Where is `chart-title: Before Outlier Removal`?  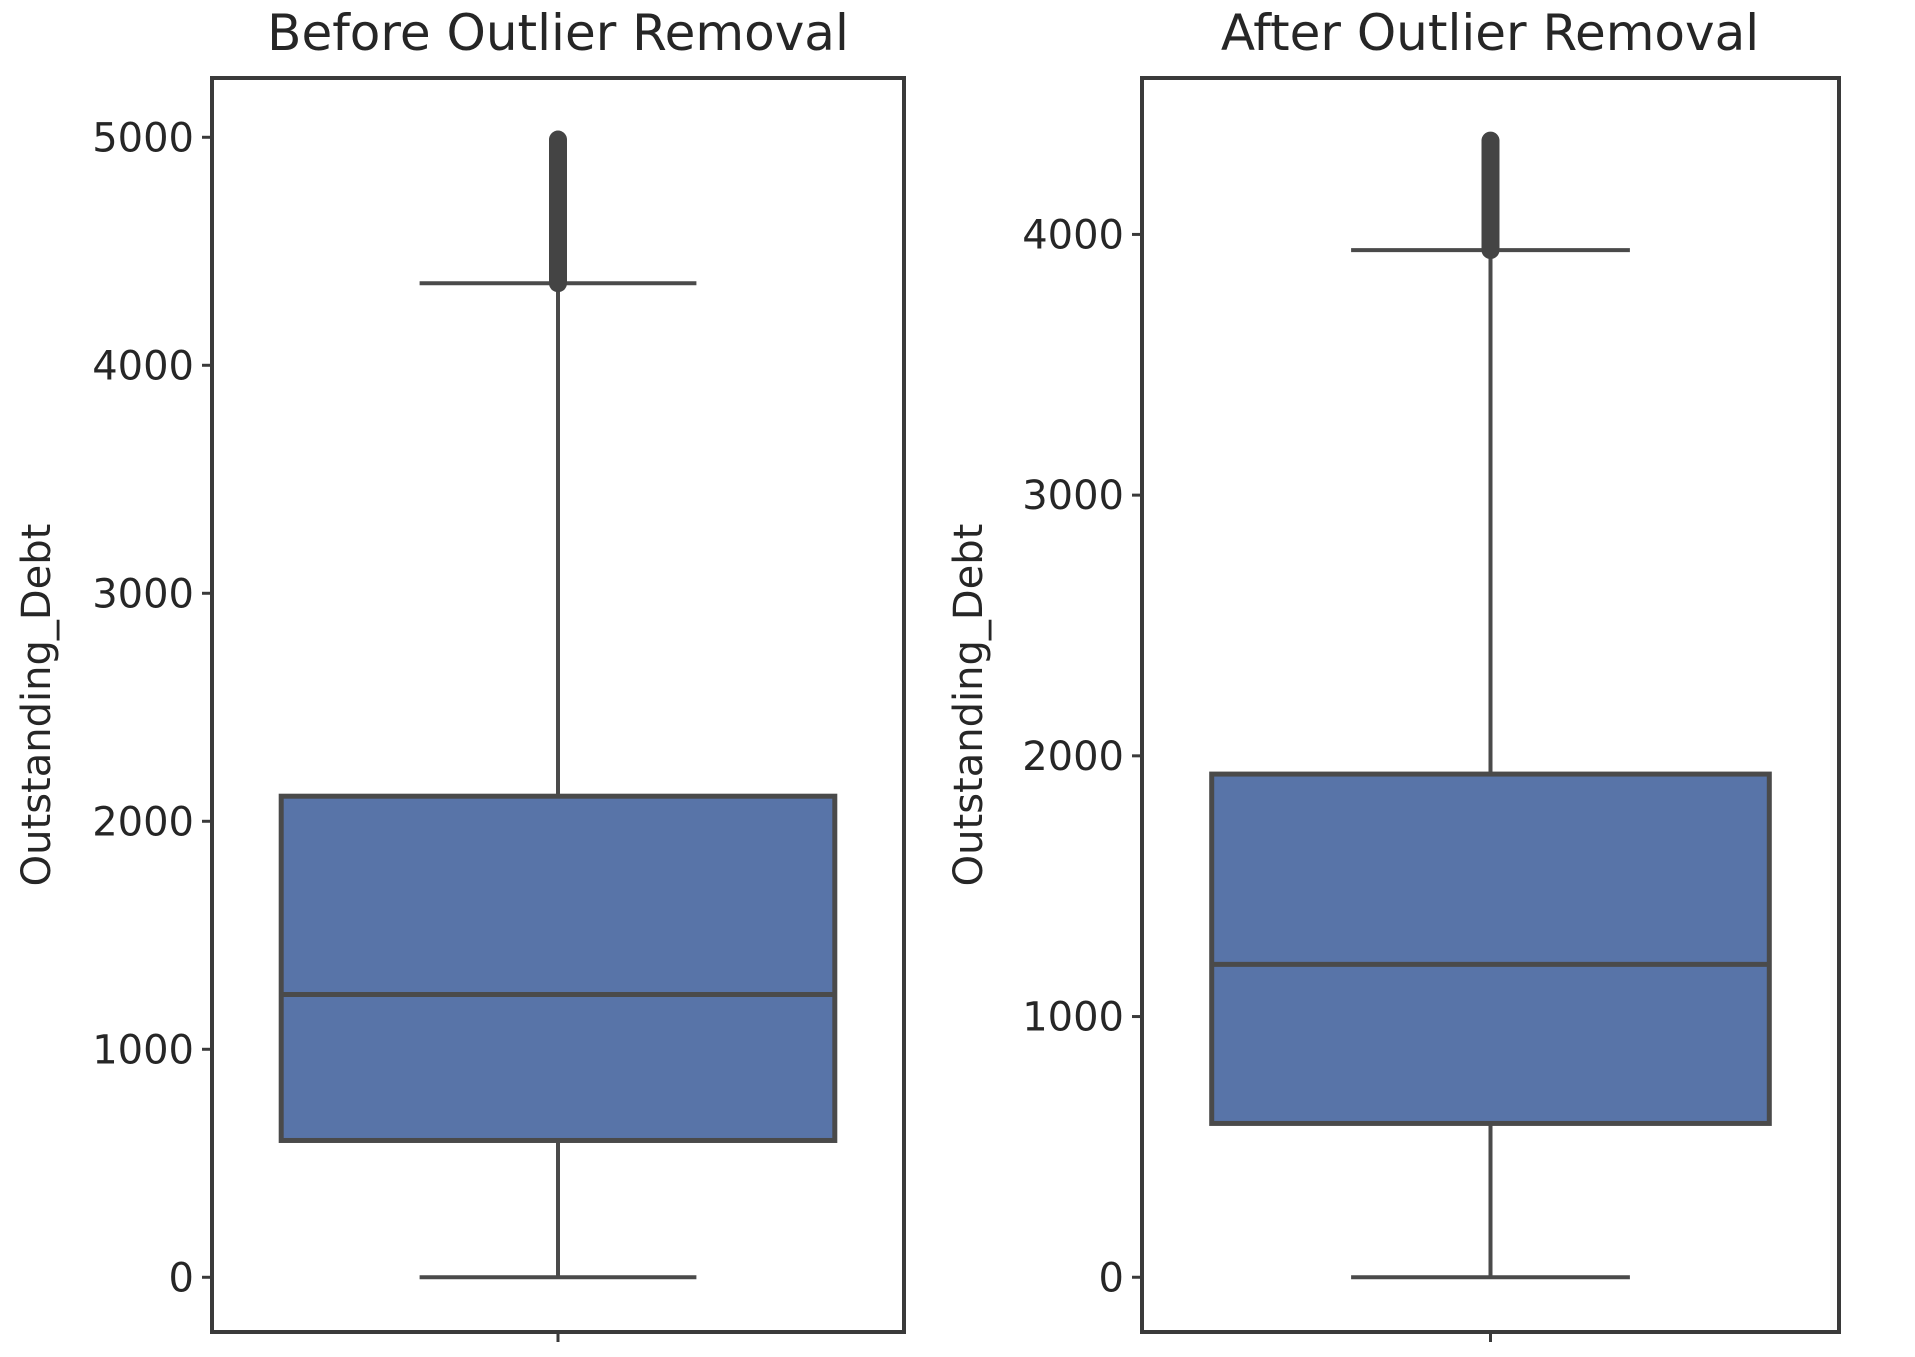
chart-title: Before Outlier Removal is located at coordinates (558, 33).